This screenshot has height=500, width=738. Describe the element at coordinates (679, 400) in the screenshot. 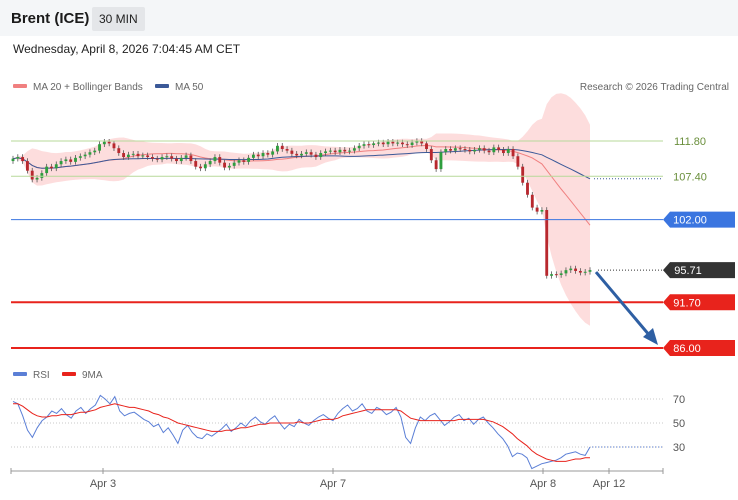

I see `rsi-tick-label: 70` at that location.